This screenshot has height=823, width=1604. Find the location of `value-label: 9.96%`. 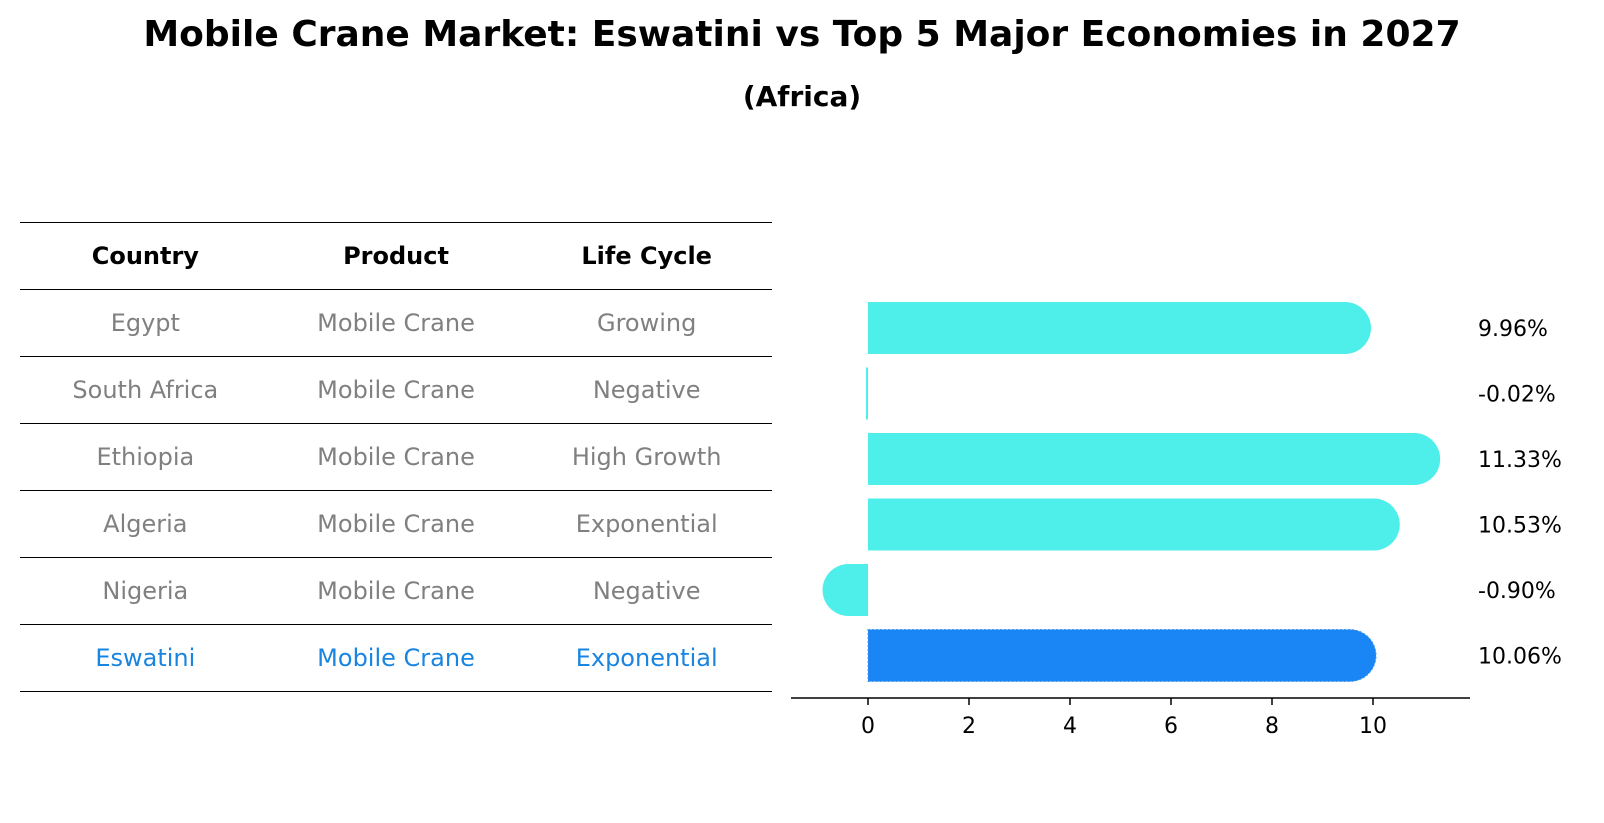

value-label: 9.96% is located at coordinates (1513, 329).